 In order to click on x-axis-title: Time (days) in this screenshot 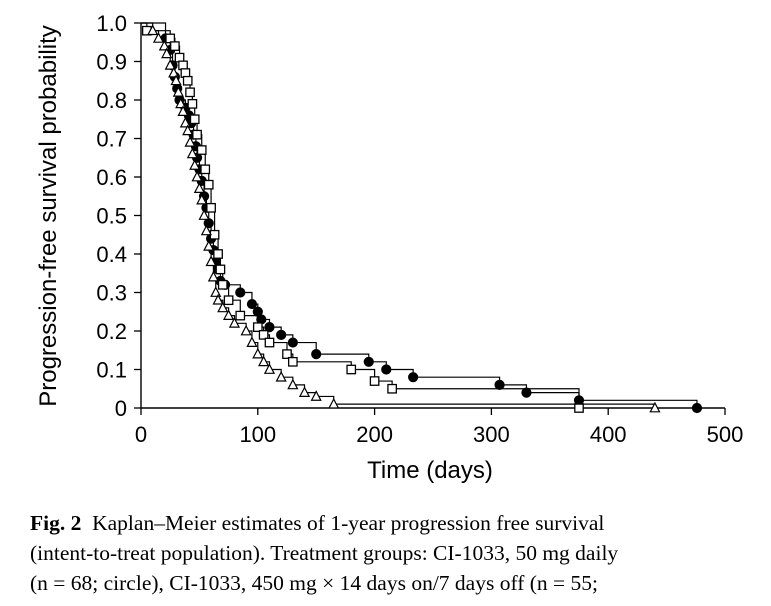, I will do `click(430, 470)`.